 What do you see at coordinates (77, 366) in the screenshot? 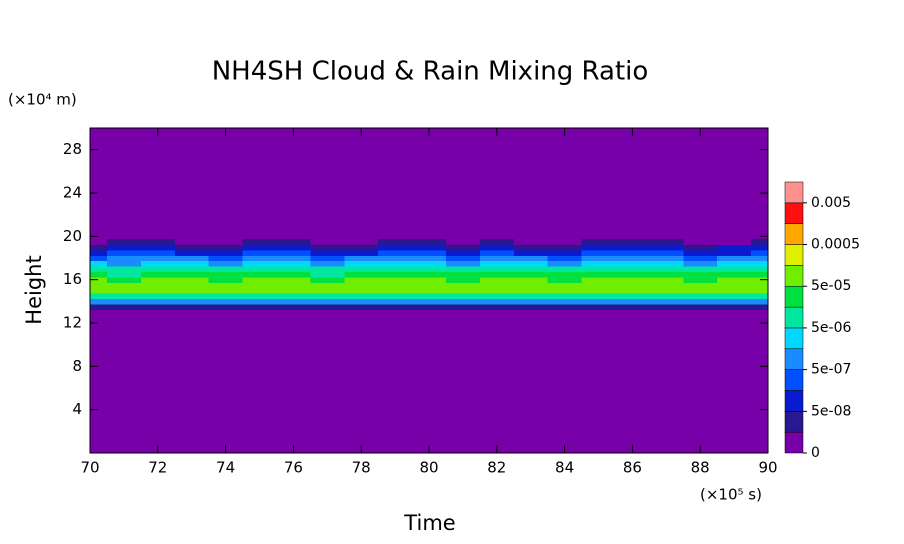
I see `y-tick-label: 8` at bounding box center [77, 366].